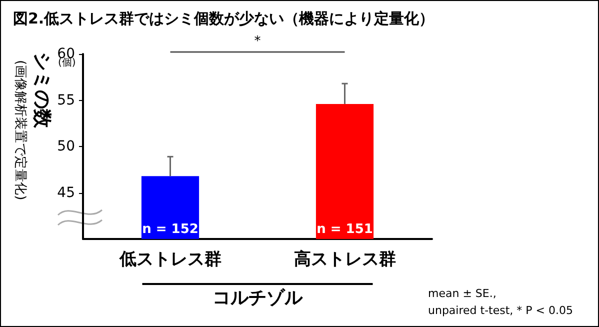 Image resolution: width=599 pixels, height=327 pixels. Describe the element at coordinates (462, 293) in the screenshot. I see `text: mean ± SE.,` at that location.